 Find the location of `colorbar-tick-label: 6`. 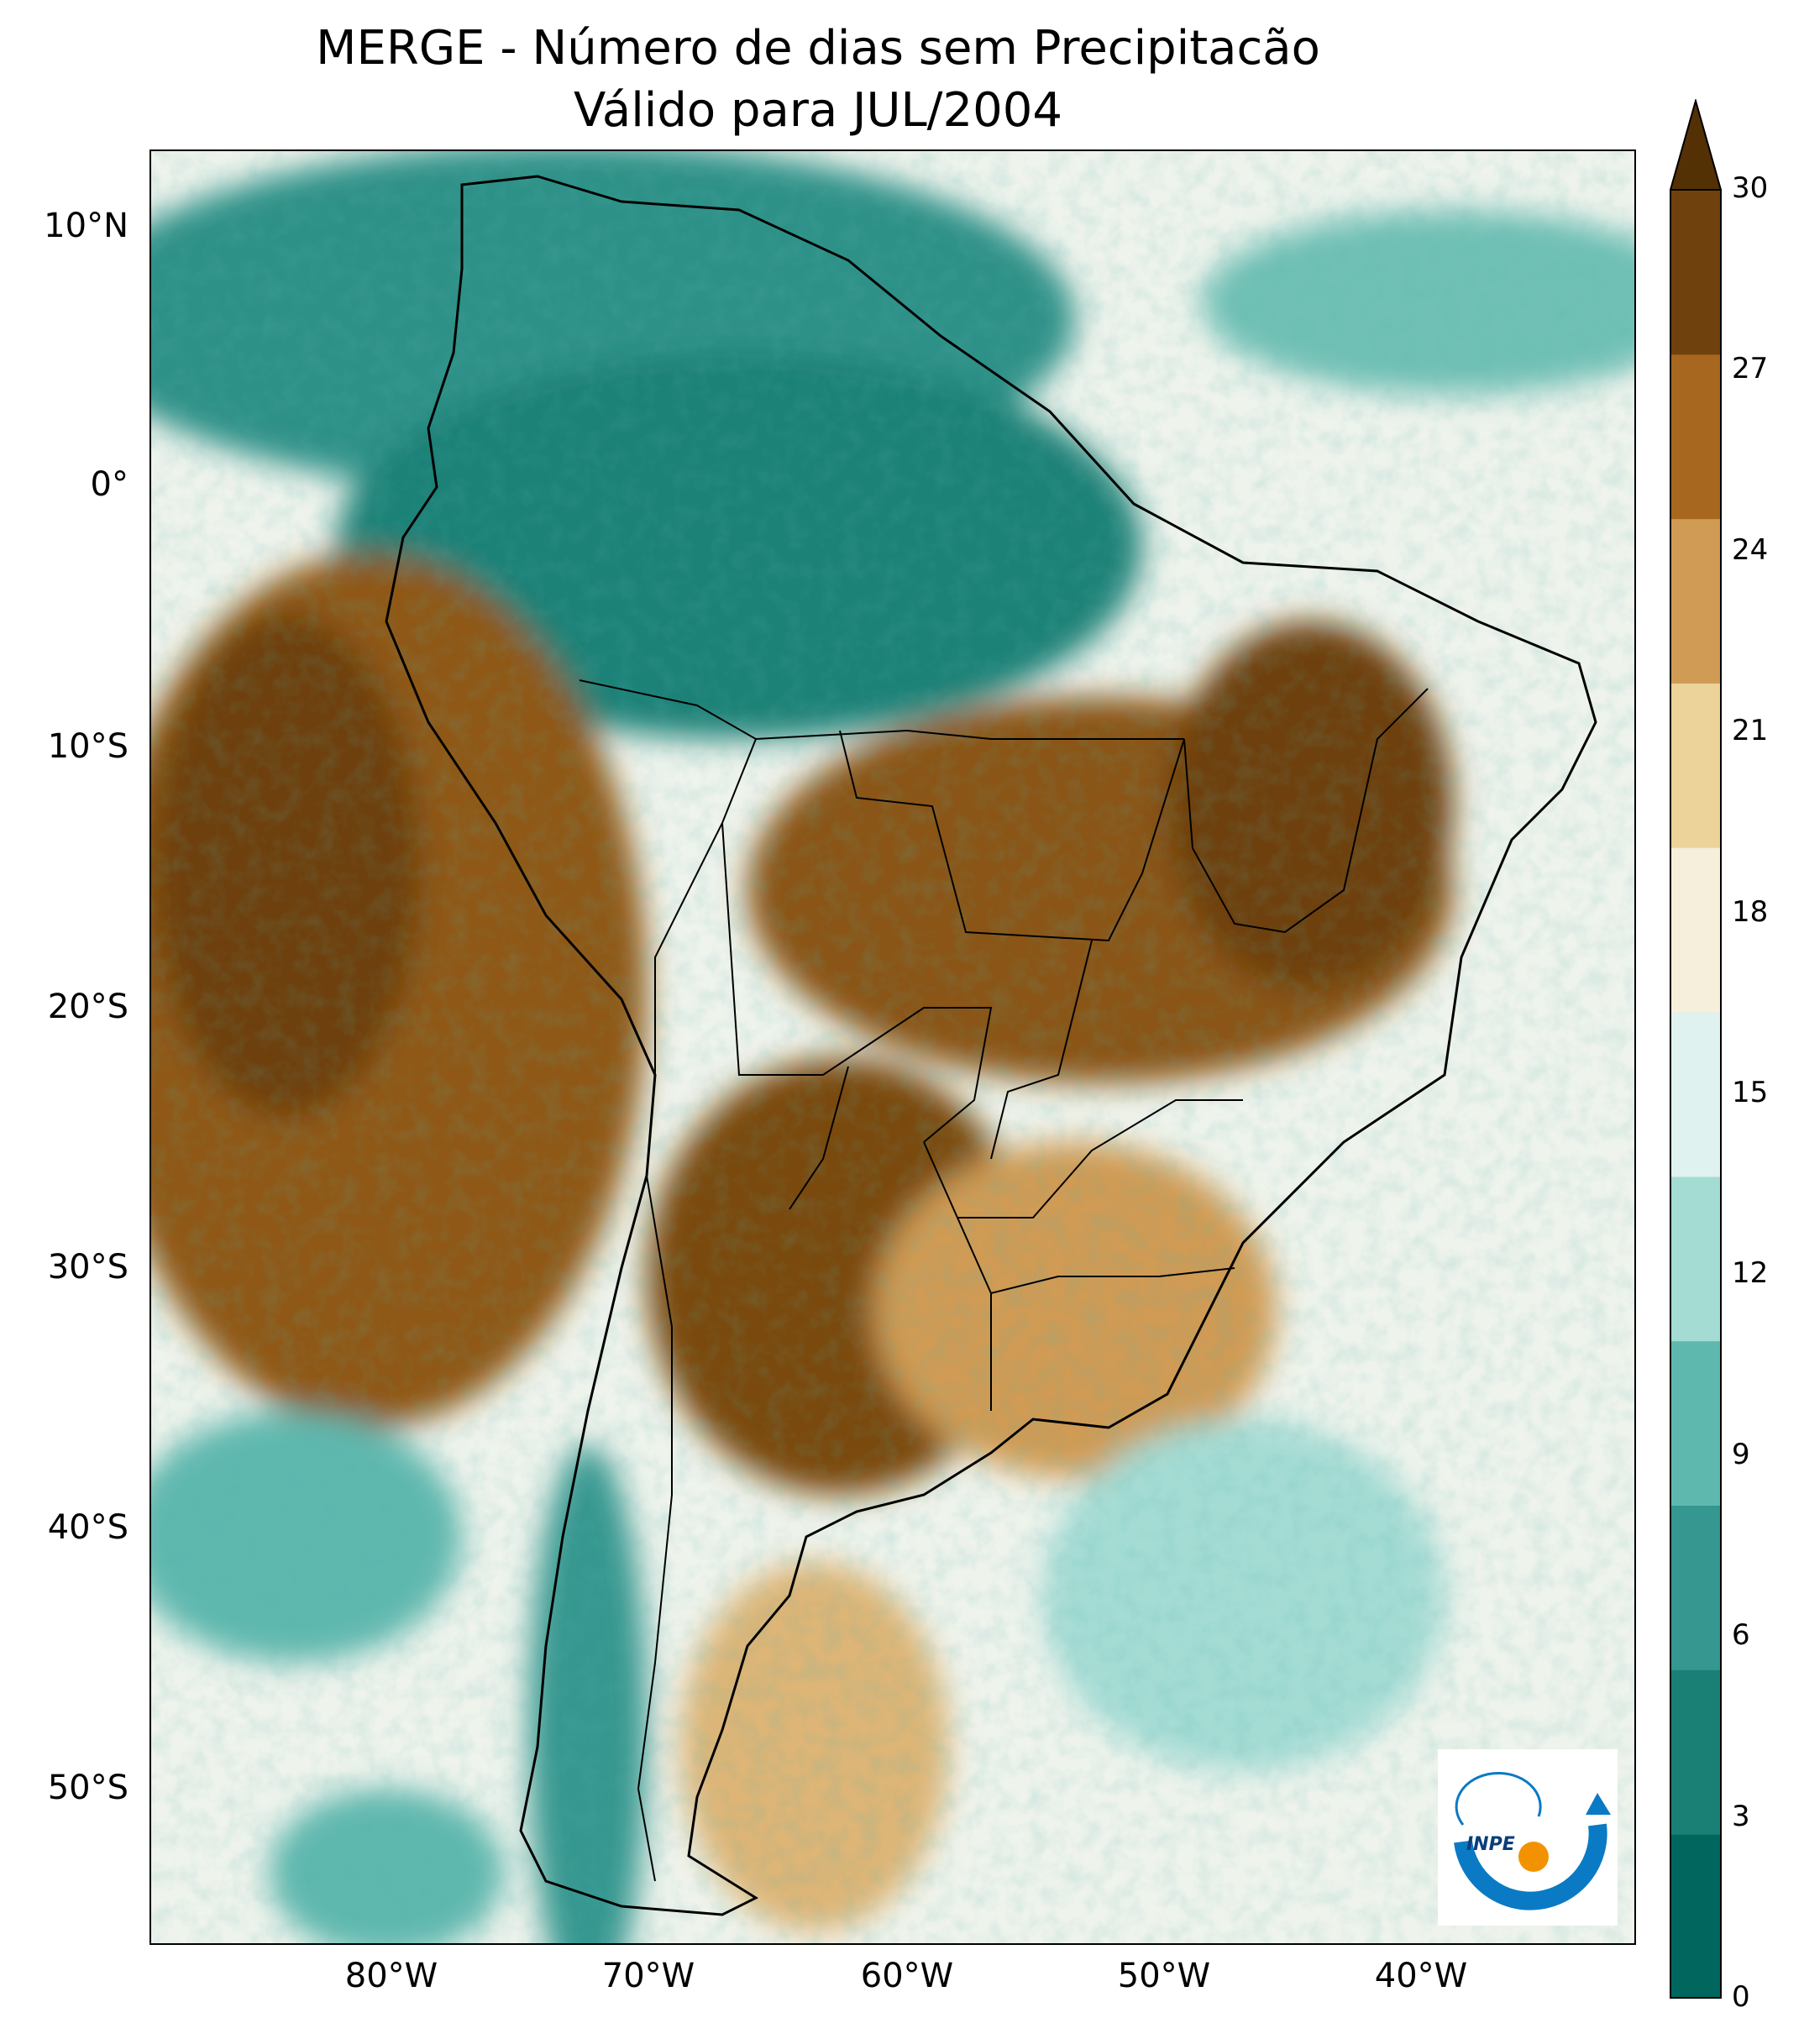

colorbar-tick-label: 6 is located at coordinates (1741, 1635).